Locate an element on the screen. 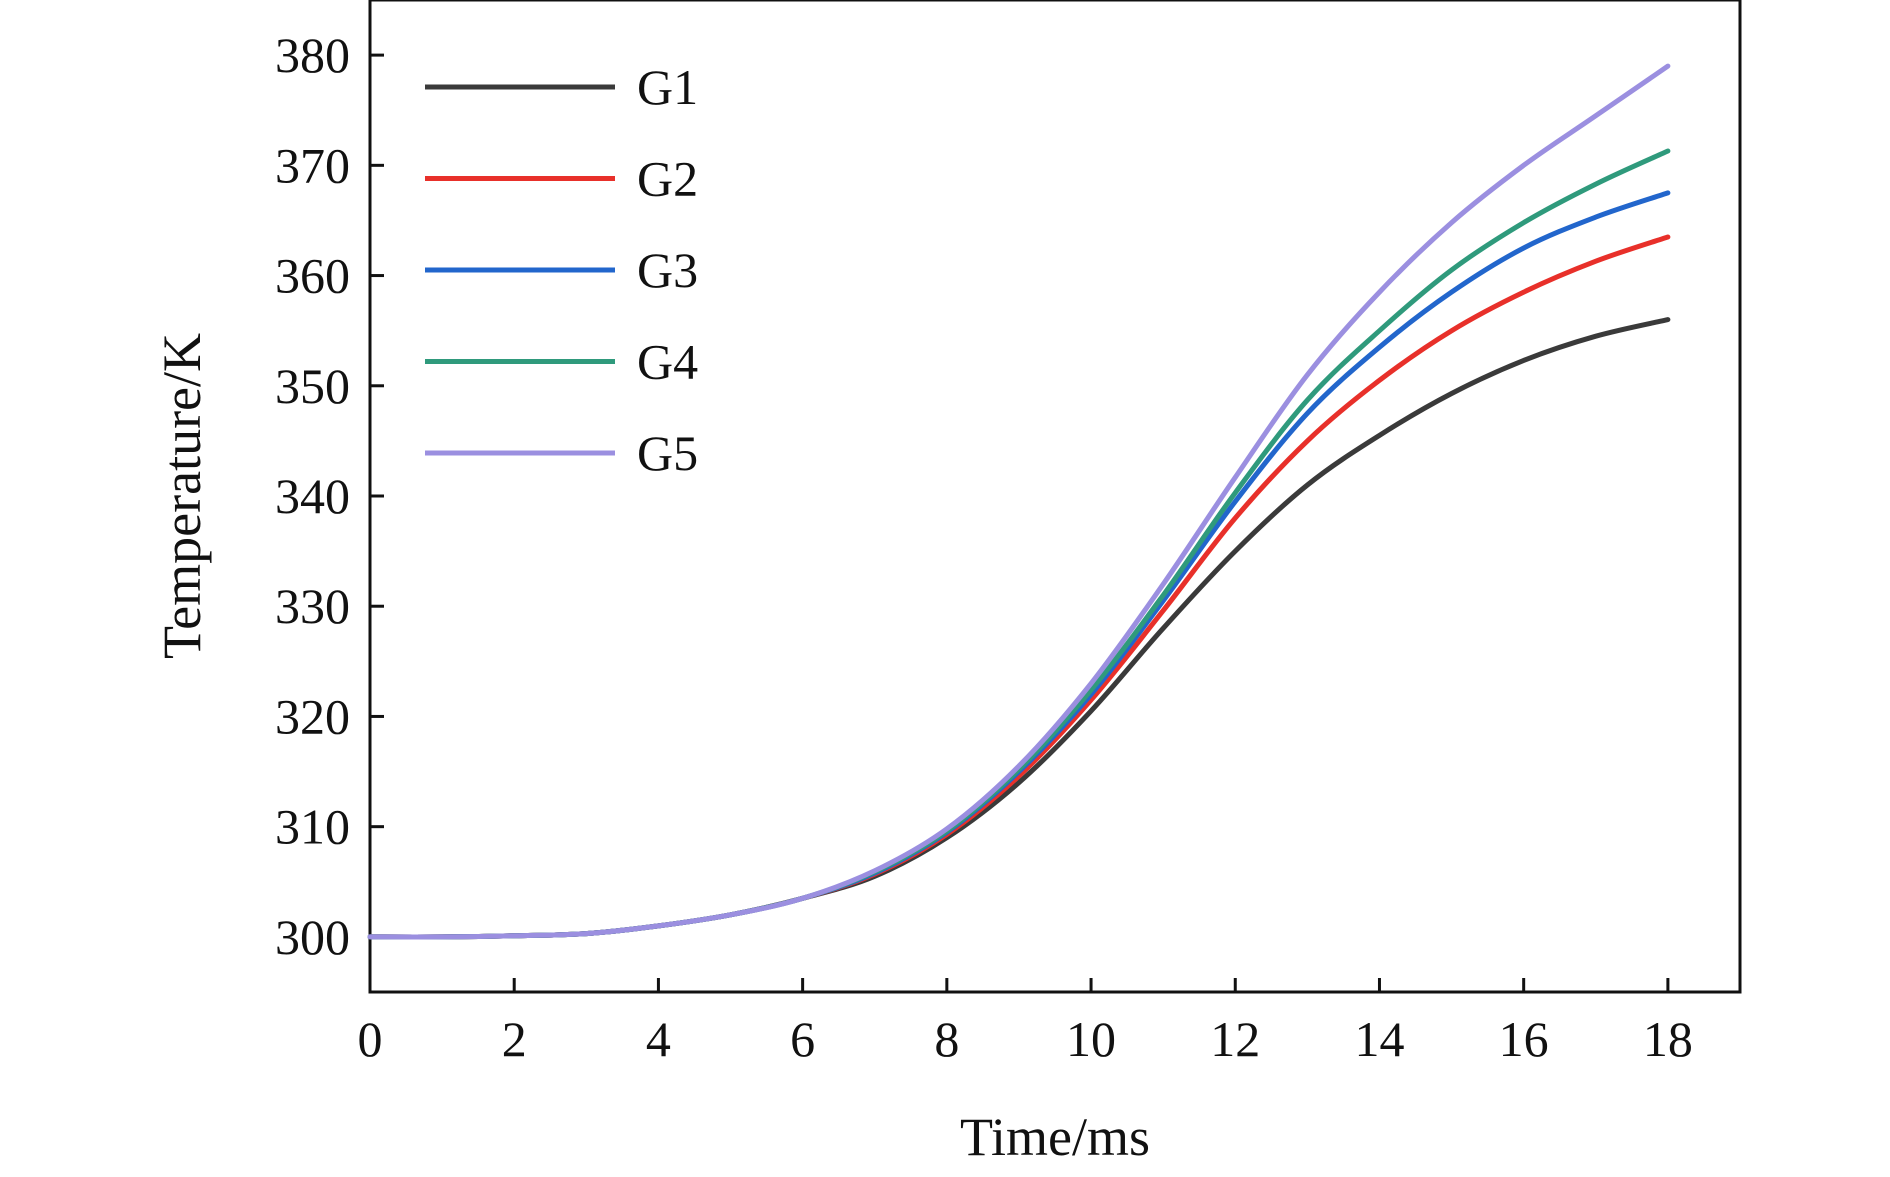 This screenshot has height=1177, width=1890. y-tick-label: 380 is located at coordinates (312, 55).